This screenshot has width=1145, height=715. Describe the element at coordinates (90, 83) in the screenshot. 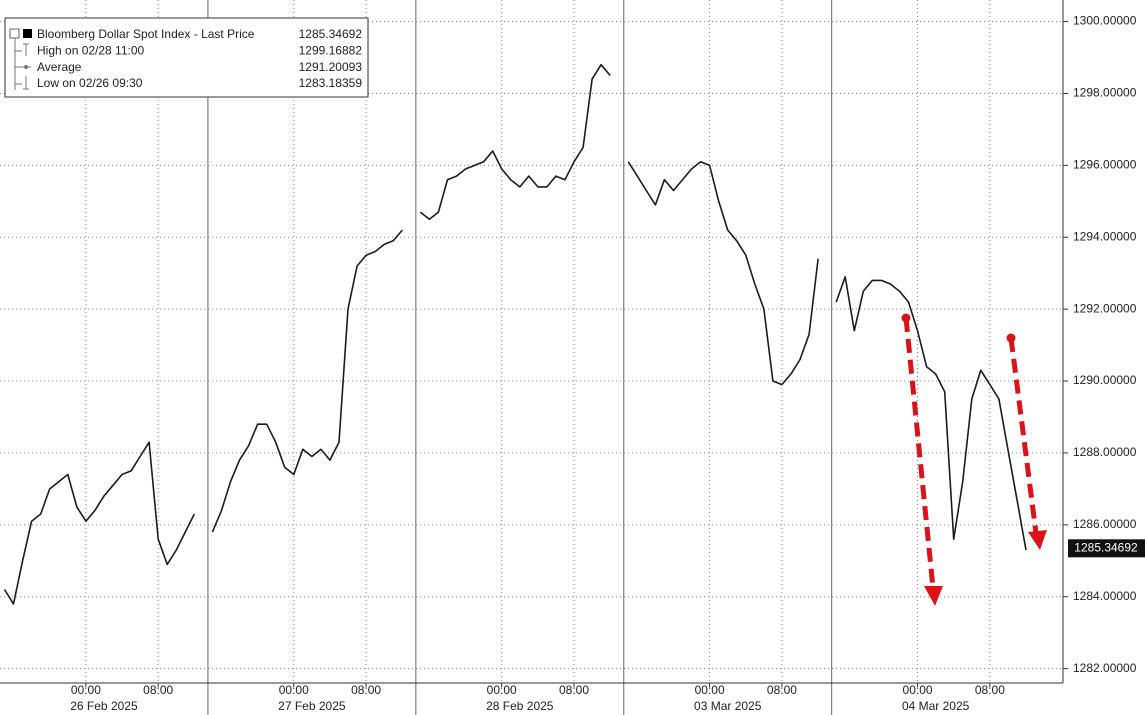

I see `legend-label: Low on 02/26 09:30` at that location.